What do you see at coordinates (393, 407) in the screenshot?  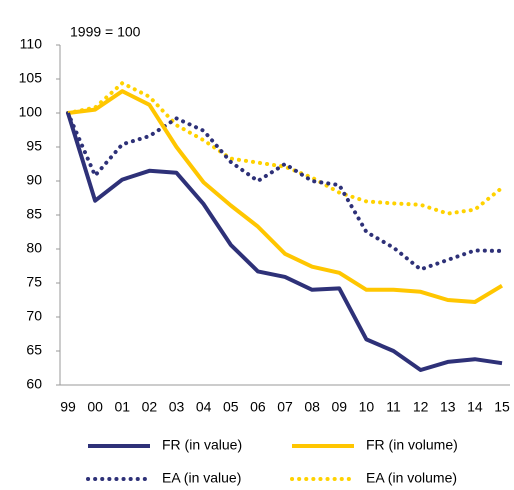 I see `x-tick-label: 11` at bounding box center [393, 407].